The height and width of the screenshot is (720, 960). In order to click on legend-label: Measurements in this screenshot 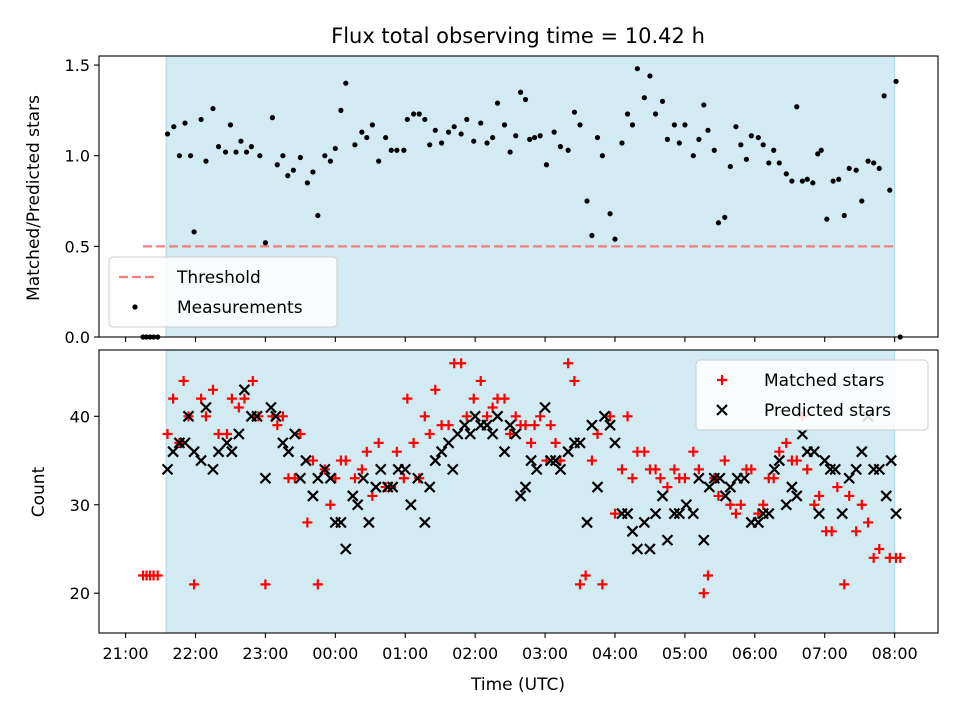, I will do `click(240, 308)`.